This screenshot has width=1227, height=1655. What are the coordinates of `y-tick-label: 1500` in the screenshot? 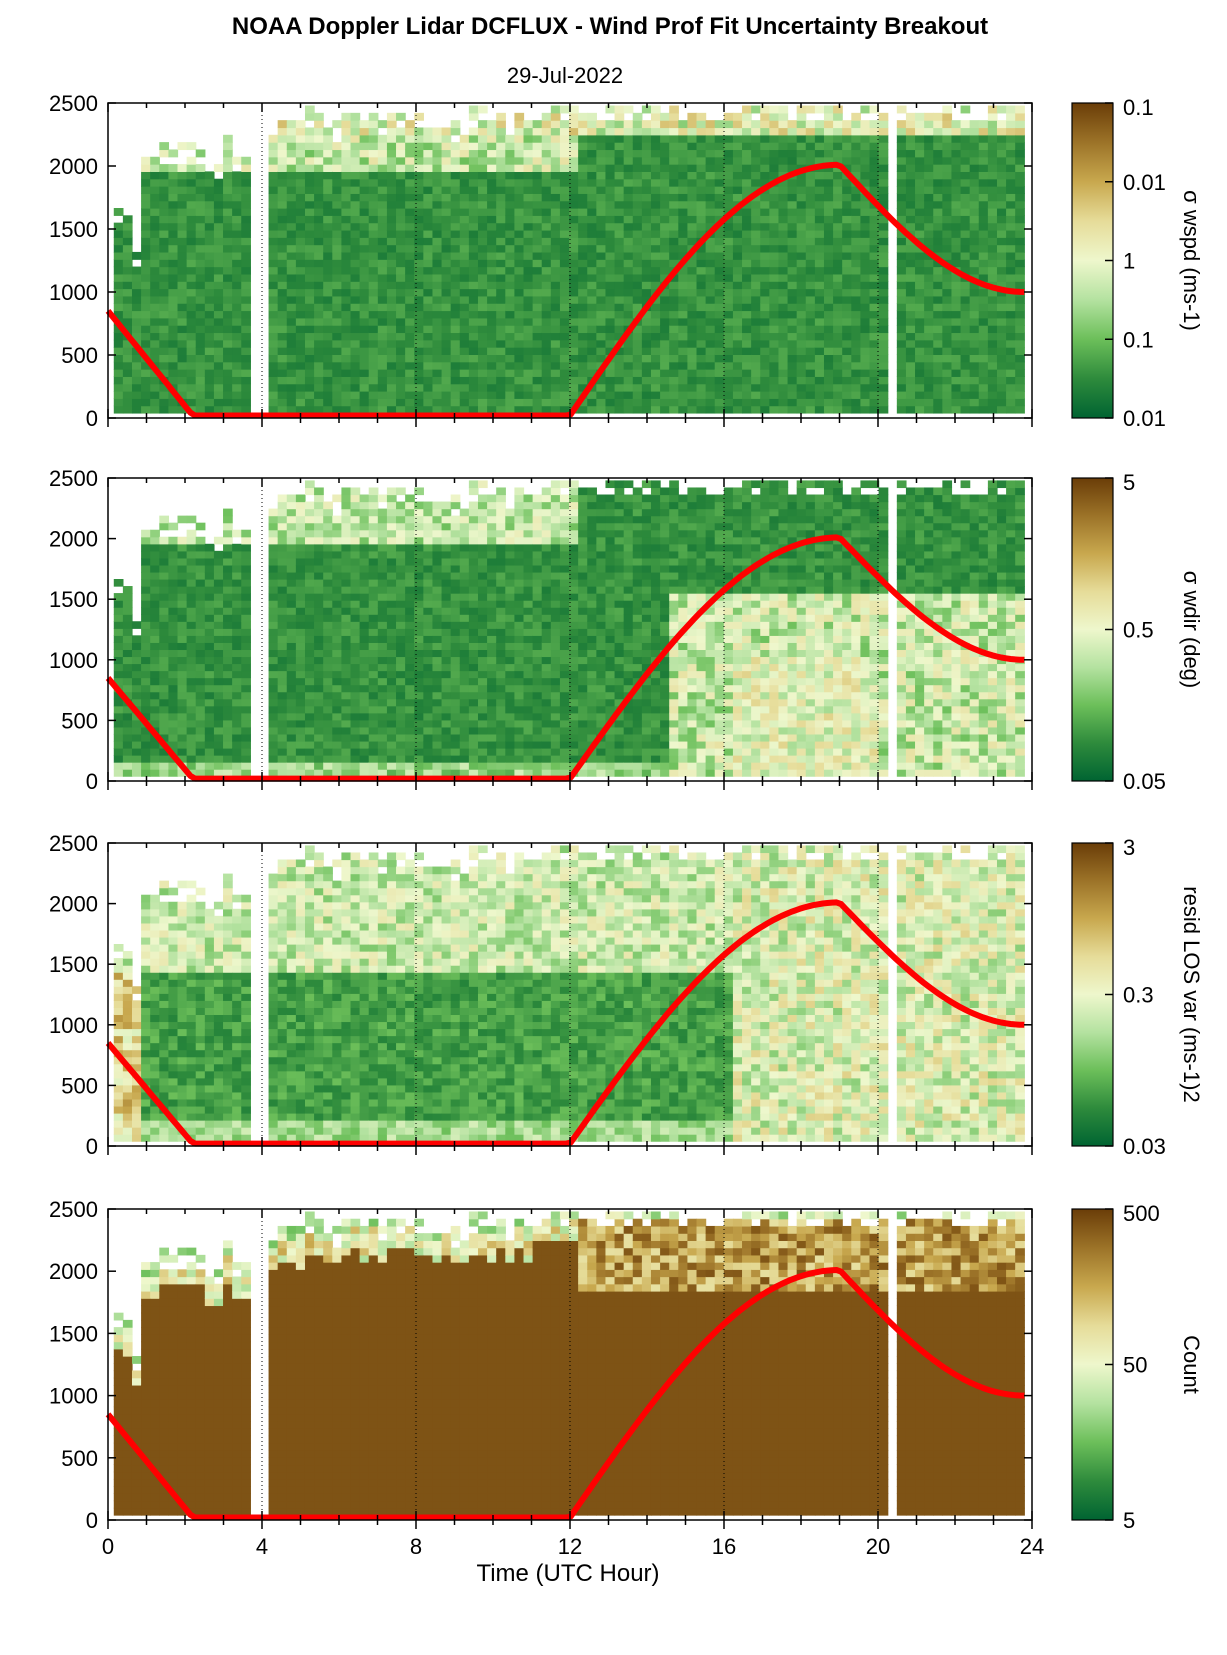 It's located at (73, 229).